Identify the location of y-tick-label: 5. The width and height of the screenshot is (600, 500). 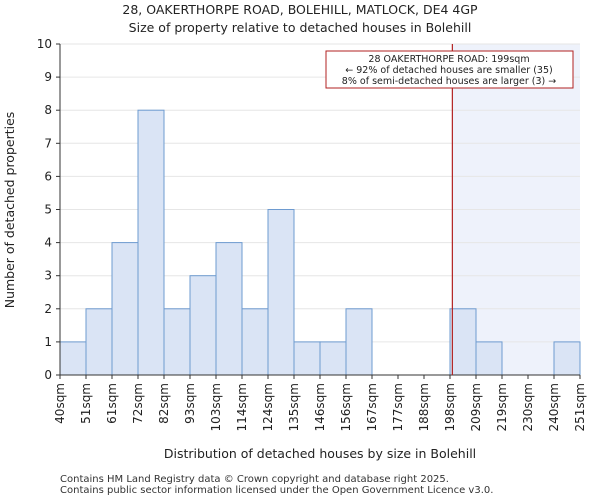
(48, 210).